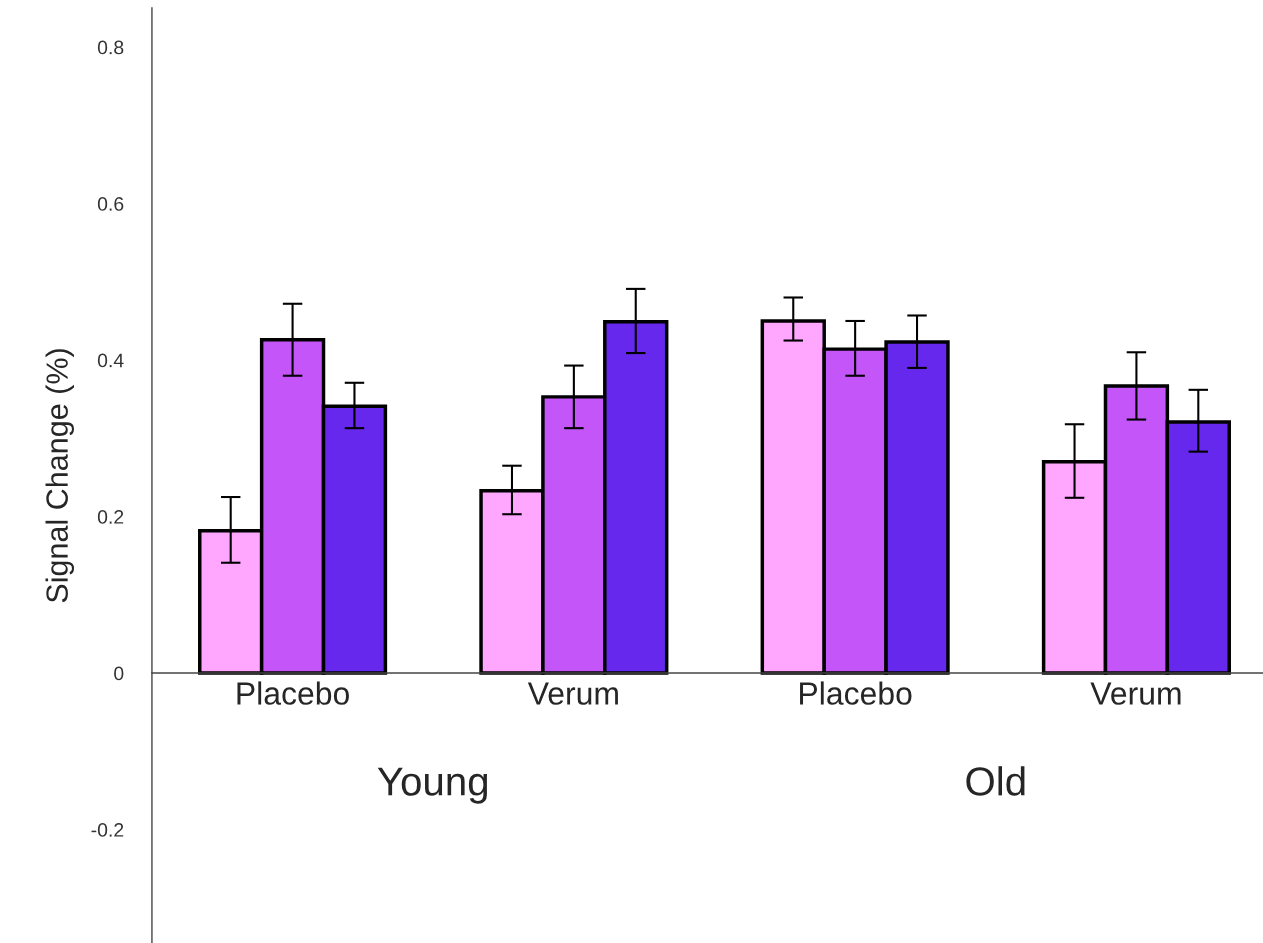 Image resolution: width=1263 pixels, height=943 pixels. I want to click on y-tick-label: 0.6, so click(110, 204).